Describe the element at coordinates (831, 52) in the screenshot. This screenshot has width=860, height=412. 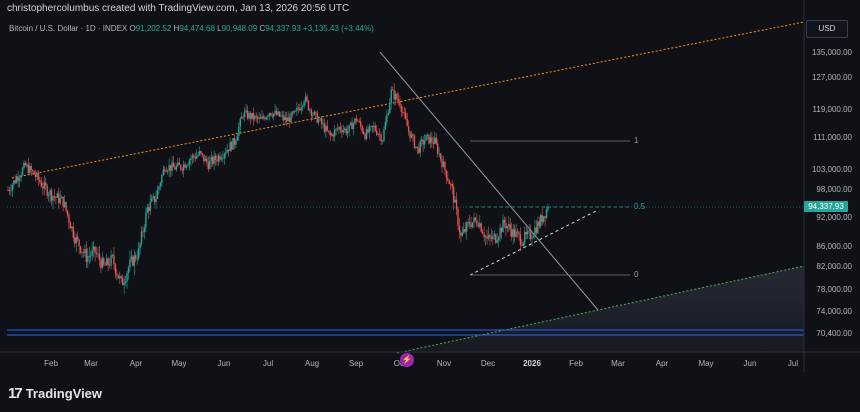
I see `price-axis-label: 135,000.00` at that location.